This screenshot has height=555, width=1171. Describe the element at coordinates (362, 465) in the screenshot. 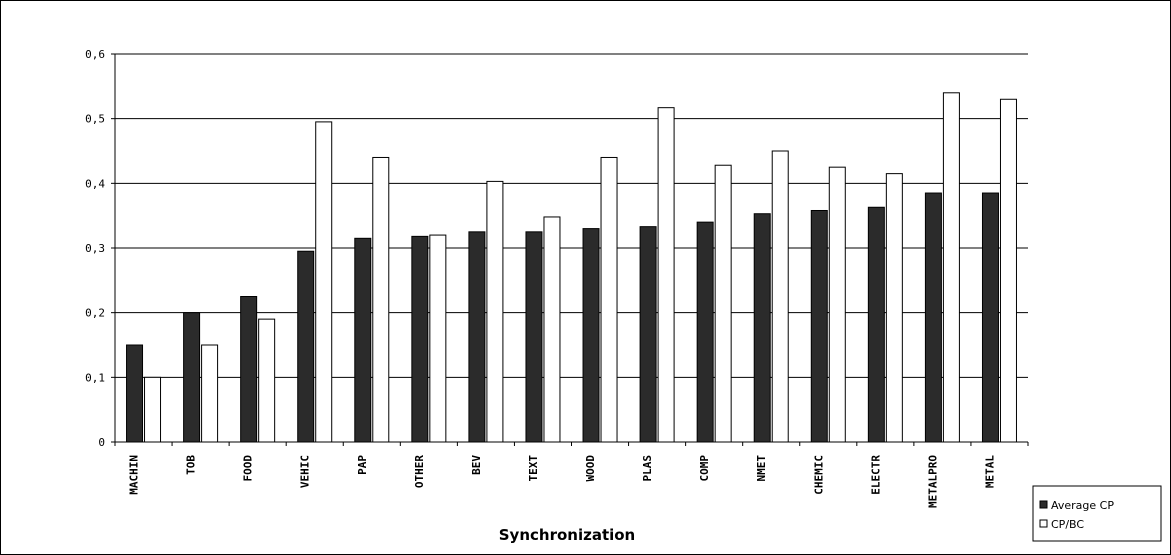

I see `category-label: PAP` at that location.